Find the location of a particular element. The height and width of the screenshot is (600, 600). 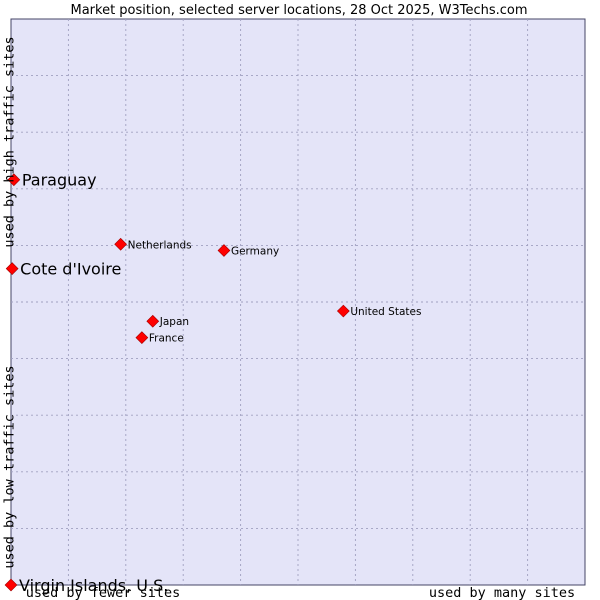

point-marker-paraguay is located at coordinates (14, 180).